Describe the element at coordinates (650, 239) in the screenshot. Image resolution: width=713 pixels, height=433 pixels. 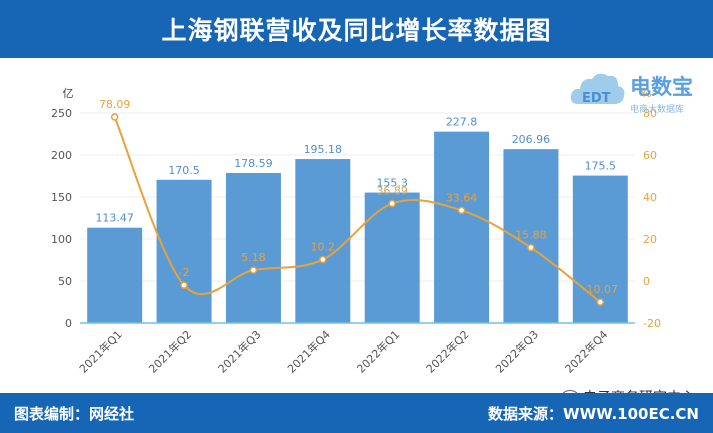
I see `y2-tick-label: 20` at that location.